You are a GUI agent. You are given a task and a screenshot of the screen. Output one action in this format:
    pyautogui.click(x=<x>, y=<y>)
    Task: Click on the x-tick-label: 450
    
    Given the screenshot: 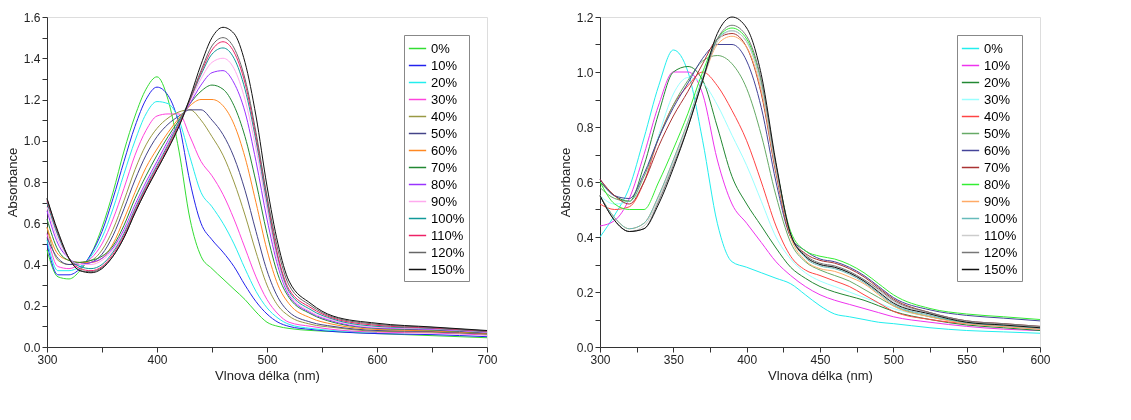 What is the action you would take?
    pyautogui.click(x=820, y=359)
    